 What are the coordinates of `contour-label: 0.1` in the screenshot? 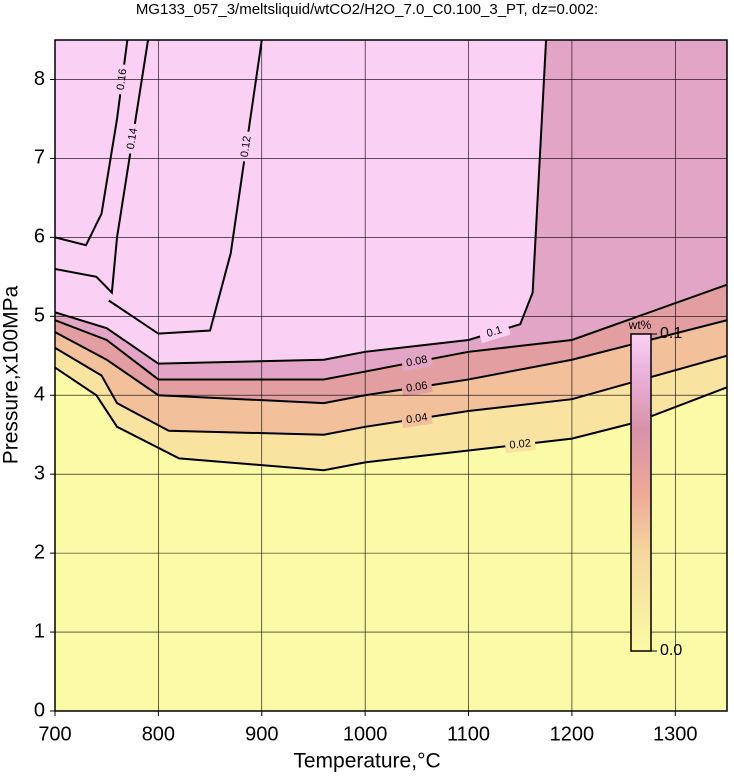 It's located at (494, 332).